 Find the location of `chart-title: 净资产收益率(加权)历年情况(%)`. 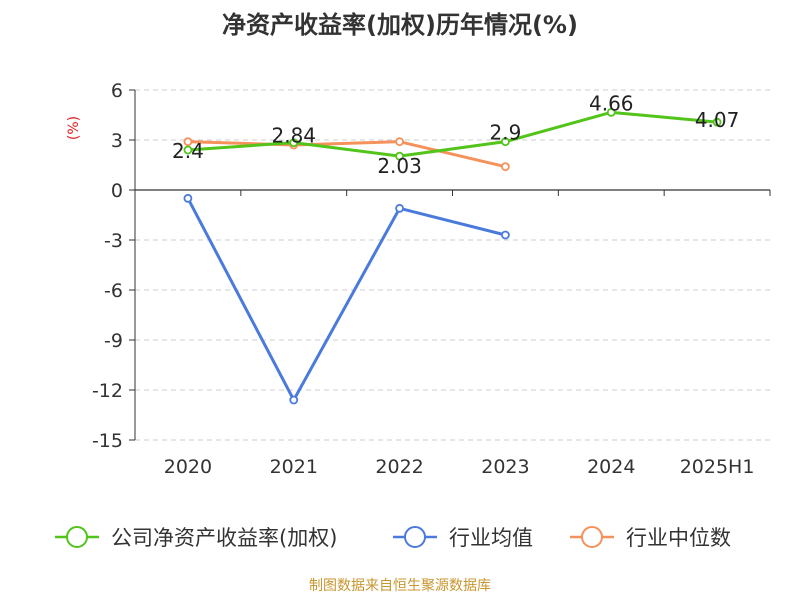

chart-title: 净资产收益率(加权)历年情况(%) is located at coordinates (400, 25).